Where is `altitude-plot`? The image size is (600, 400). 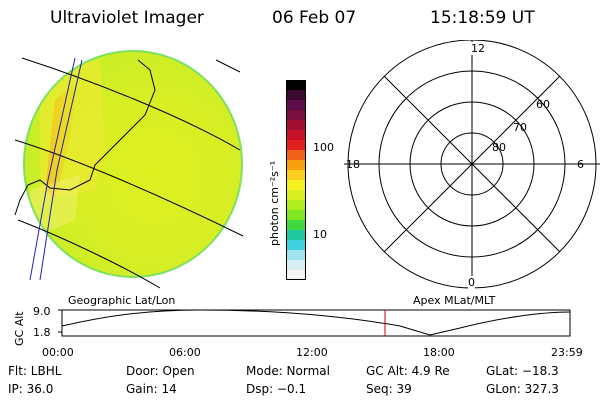
altitude-plot is located at coordinates (314, 323).